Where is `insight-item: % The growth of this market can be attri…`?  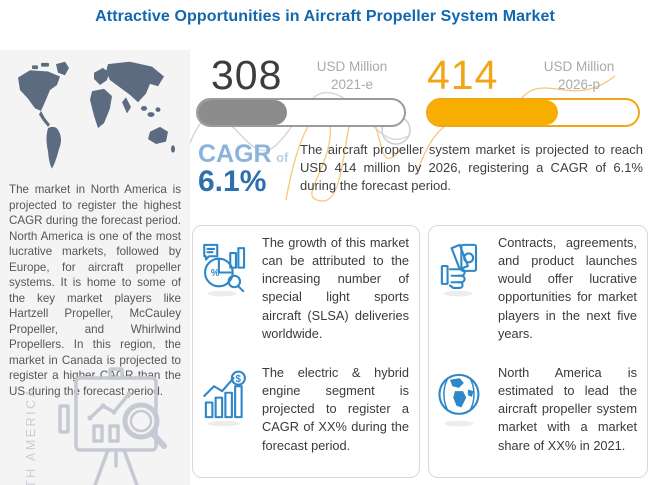 insight-item: % The growth of this market can be attri… is located at coordinates (305, 288).